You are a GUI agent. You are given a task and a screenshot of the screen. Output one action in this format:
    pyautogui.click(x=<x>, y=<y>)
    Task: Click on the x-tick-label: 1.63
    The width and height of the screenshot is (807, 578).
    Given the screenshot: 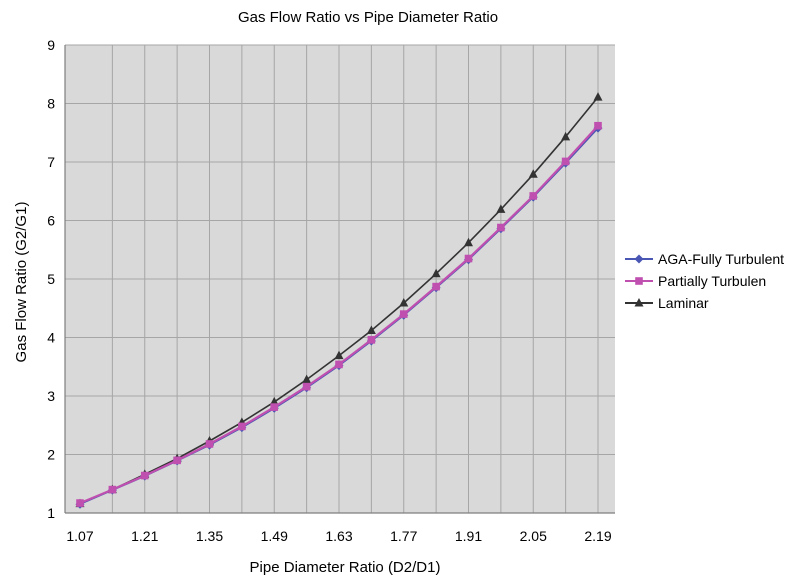 What is the action you would take?
    pyautogui.click(x=338, y=536)
    